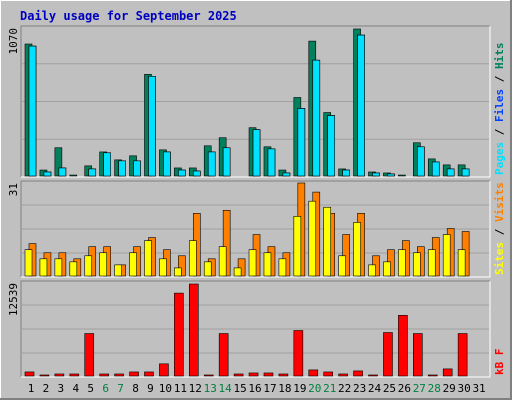 The height and width of the screenshot is (400, 512). What do you see at coordinates (210, 388) in the screenshot?
I see `x-tick-label: 13` at bounding box center [210, 388].